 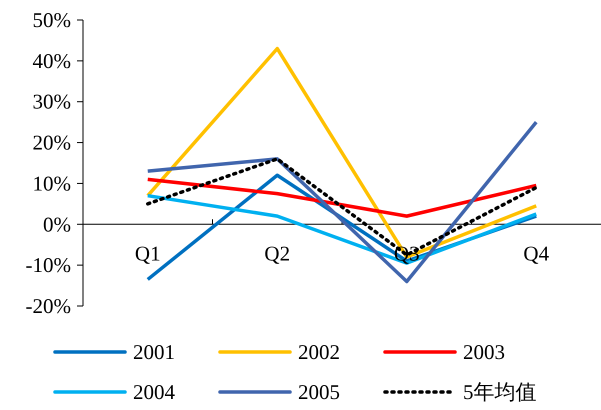 I want to click on x-tick-label: Q1, so click(x=147, y=253).